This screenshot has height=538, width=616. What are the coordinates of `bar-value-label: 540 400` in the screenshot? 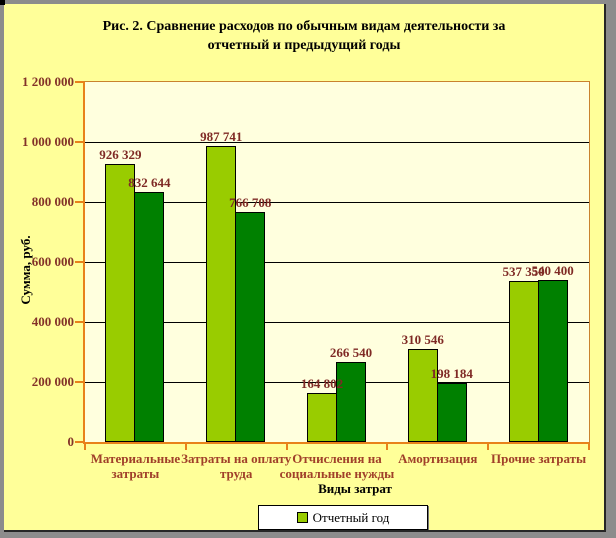 It's located at (552, 270).